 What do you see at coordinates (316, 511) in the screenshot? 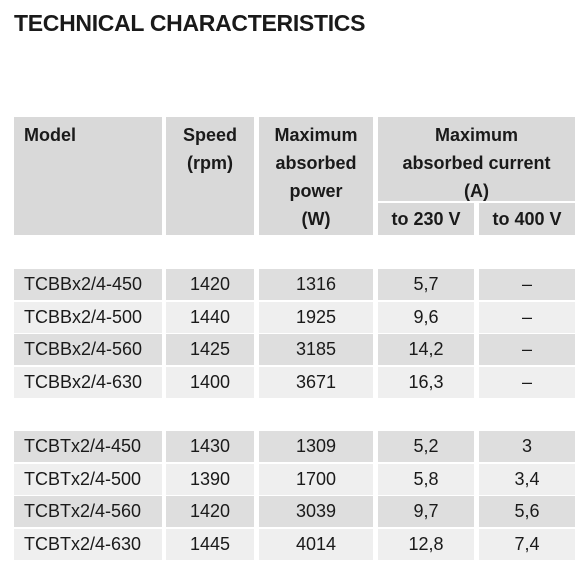
I see `table-cell: 3039` at bounding box center [316, 511].